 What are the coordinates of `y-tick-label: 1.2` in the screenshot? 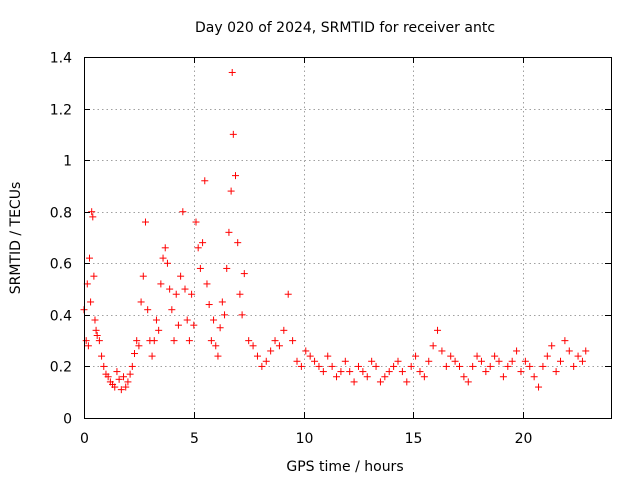 It's located at (61, 111).